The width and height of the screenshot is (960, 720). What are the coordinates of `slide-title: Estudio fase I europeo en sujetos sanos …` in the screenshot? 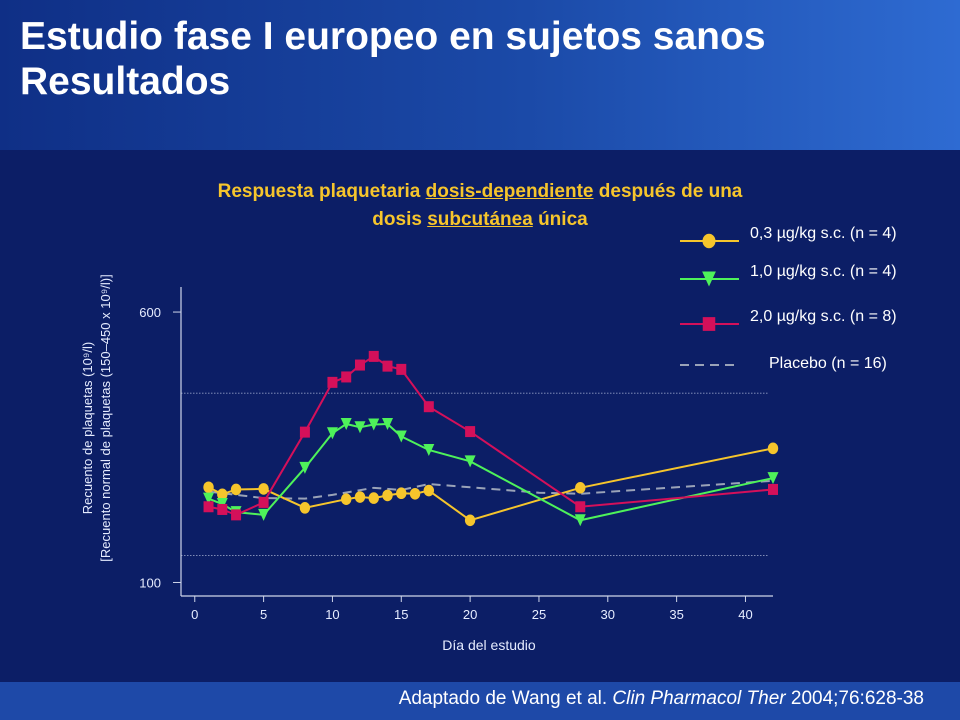 It's located at (393, 59).